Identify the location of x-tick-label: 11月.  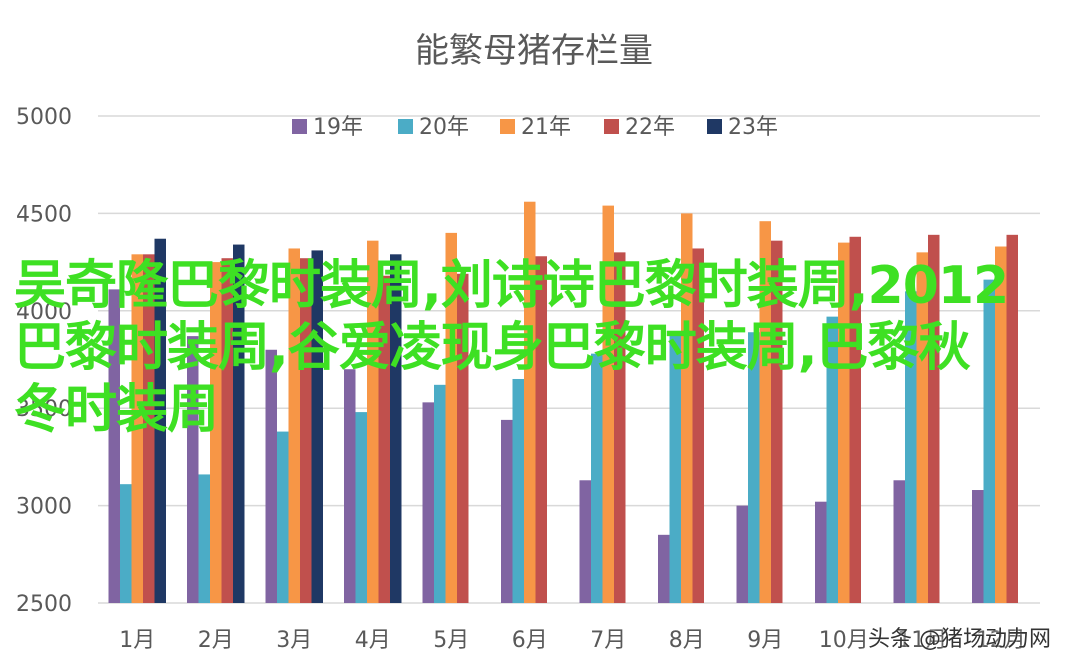
(922, 640).